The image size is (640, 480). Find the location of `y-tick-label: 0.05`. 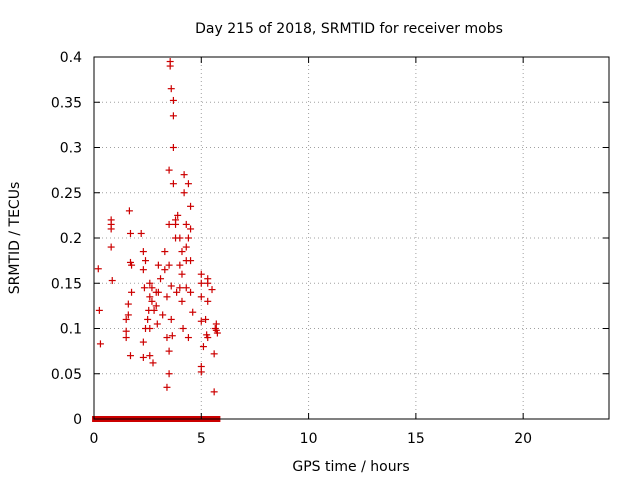

y-tick-label: 0.05 is located at coordinates (66, 375).